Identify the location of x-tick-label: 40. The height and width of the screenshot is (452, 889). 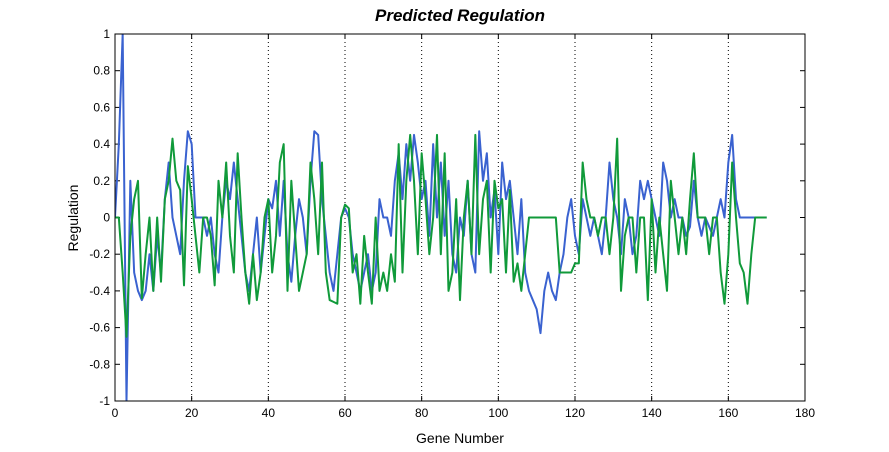
(269, 413).